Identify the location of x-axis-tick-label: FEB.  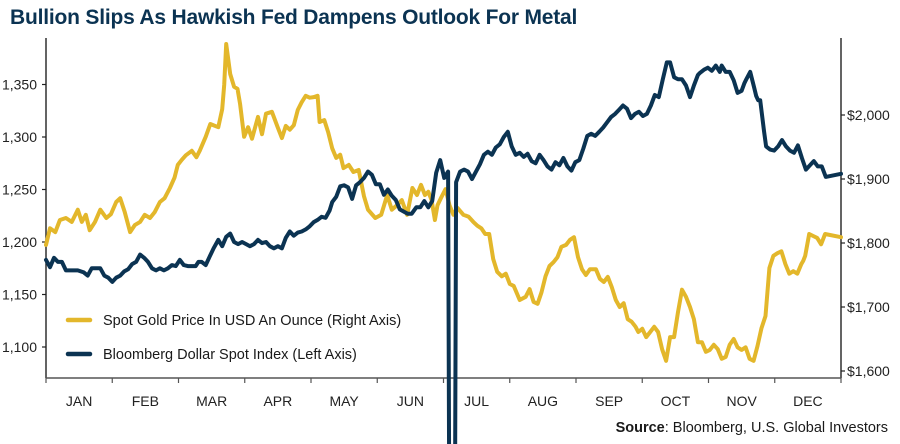
(145, 401).